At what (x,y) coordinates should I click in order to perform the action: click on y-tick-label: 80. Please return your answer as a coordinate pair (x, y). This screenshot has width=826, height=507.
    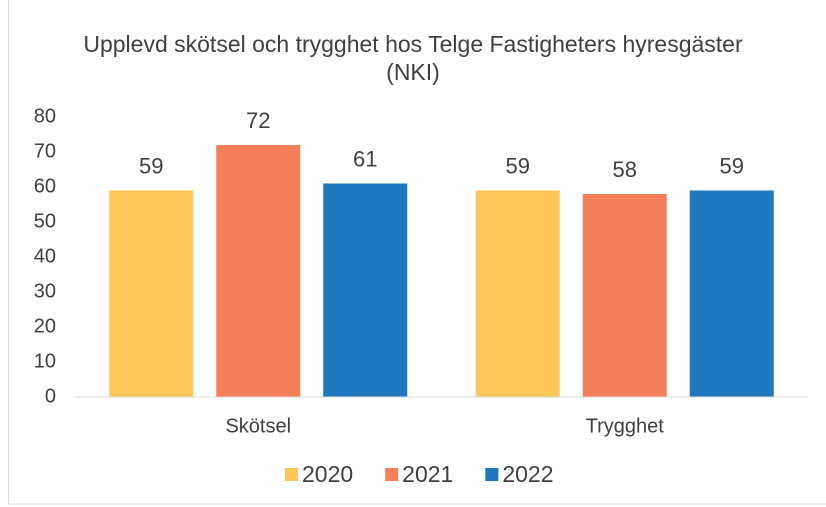
    Looking at the image, I should click on (45, 116).